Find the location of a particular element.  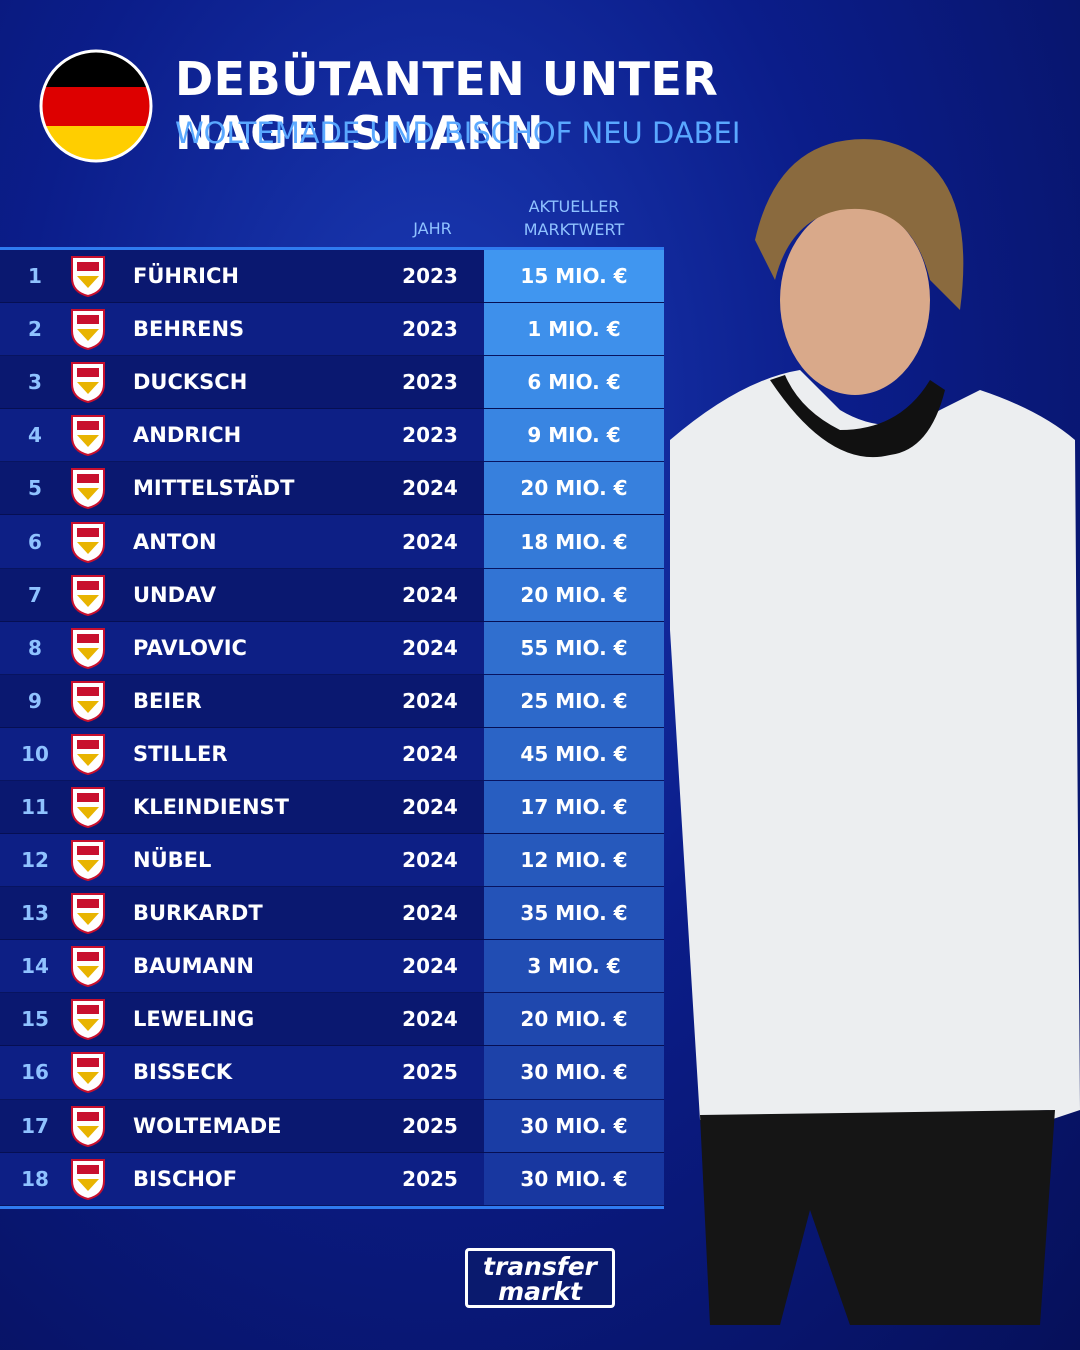

subtitle: WOLTEMADE UND BISCHOF NEU DABEI is located at coordinates (458, 133).